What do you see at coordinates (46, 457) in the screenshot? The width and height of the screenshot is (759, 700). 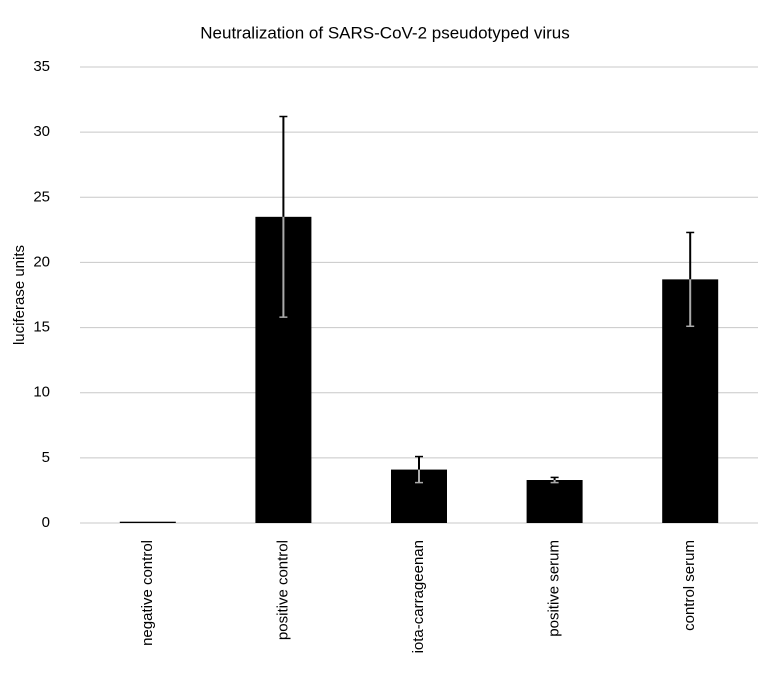 I see `y-tick-label: 5` at bounding box center [46, 457].